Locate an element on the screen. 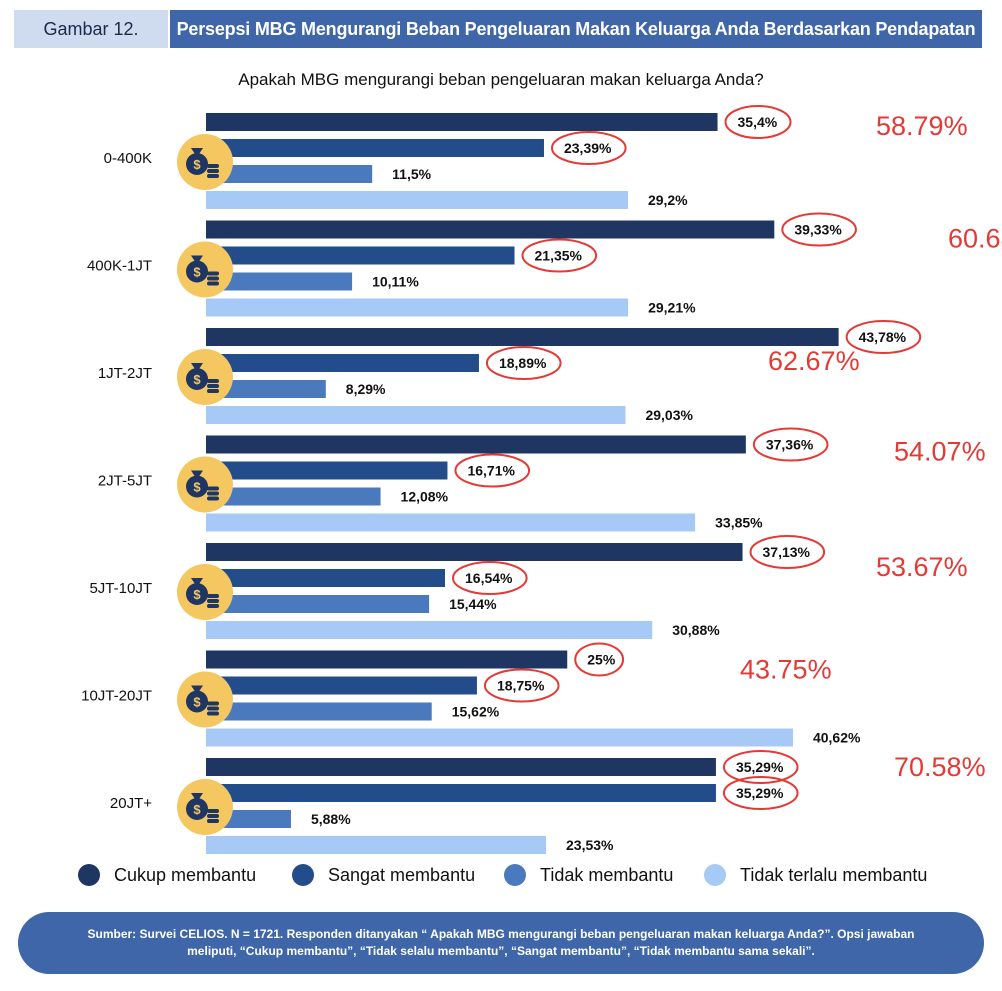  data-label: 16,54% is located at coordinates (489, 578).